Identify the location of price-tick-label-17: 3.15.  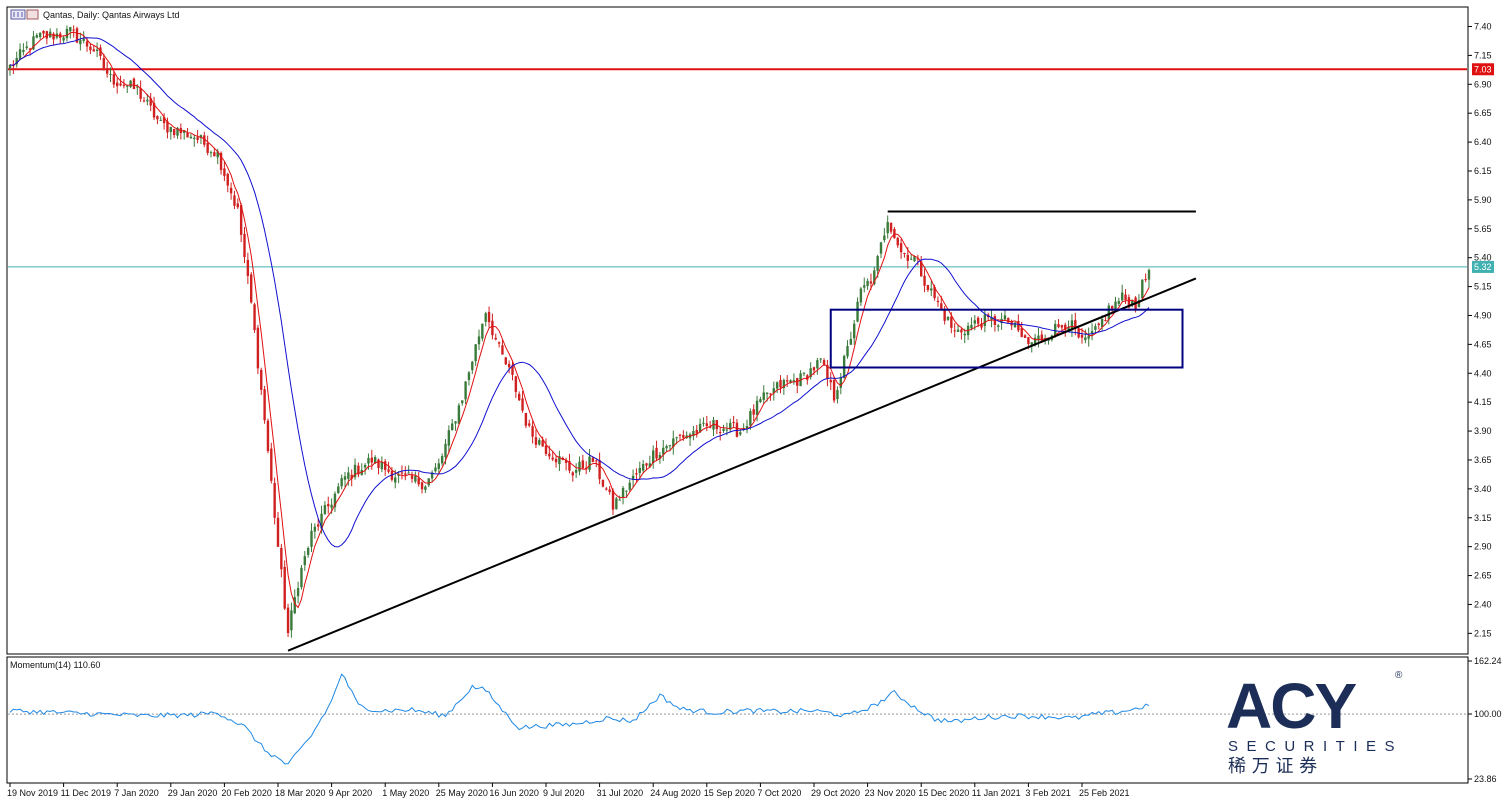
(1483, 518).